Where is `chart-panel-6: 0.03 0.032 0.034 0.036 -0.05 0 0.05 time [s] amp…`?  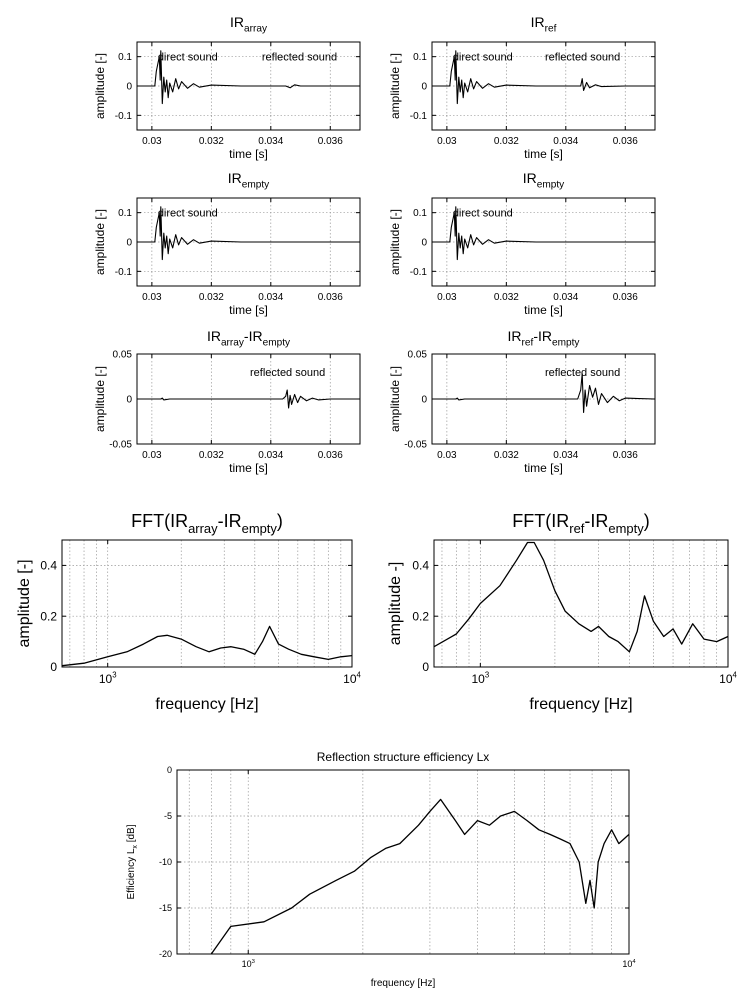
chart-panel-6: 0.03 0.032 0.034 0.036 -0.05 0 0.05 time [s] amp… is located at coordinates (522, 401).